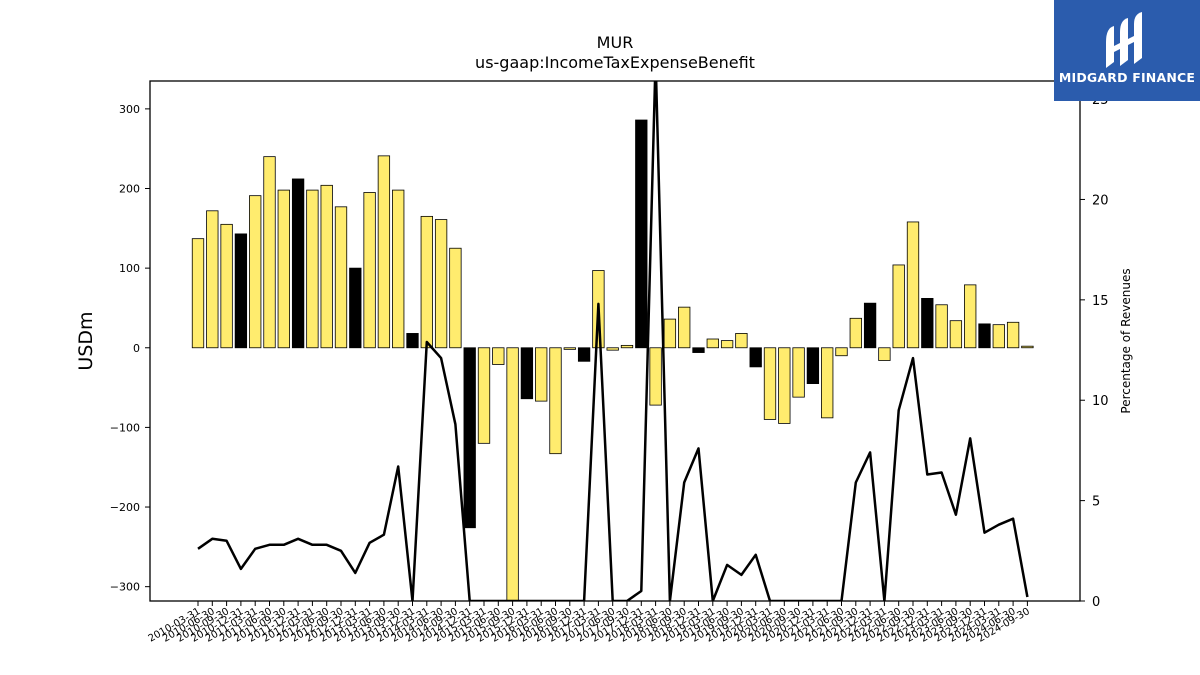 The image size is (1200, 675). I want to click on y2-tick-label: 20, so click(1100, 200).